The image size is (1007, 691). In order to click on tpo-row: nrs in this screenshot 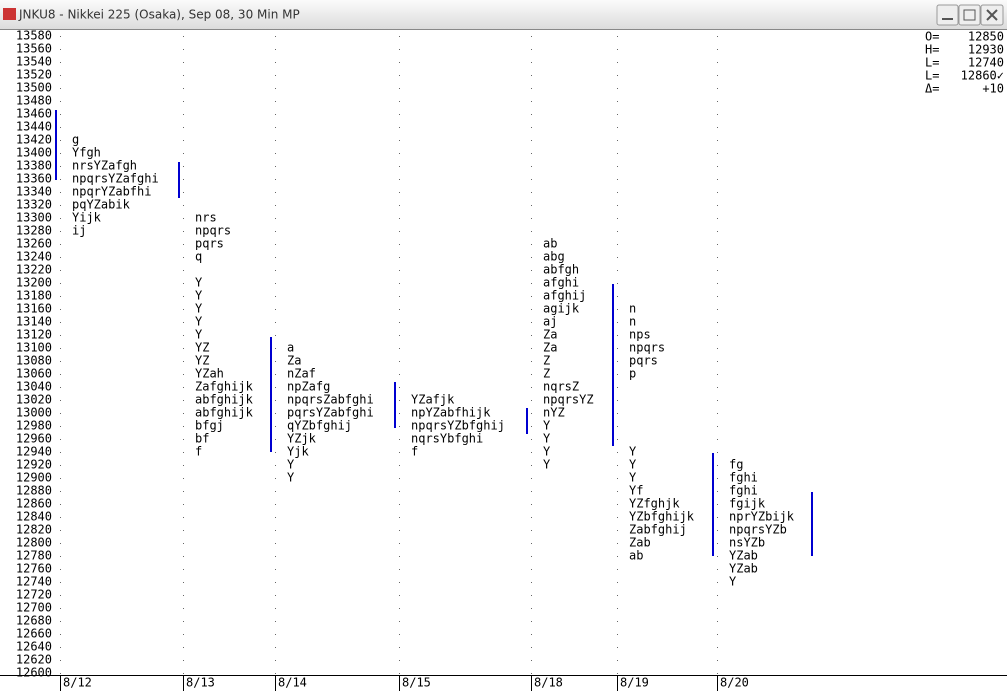, I will do `click(206, 218)`.